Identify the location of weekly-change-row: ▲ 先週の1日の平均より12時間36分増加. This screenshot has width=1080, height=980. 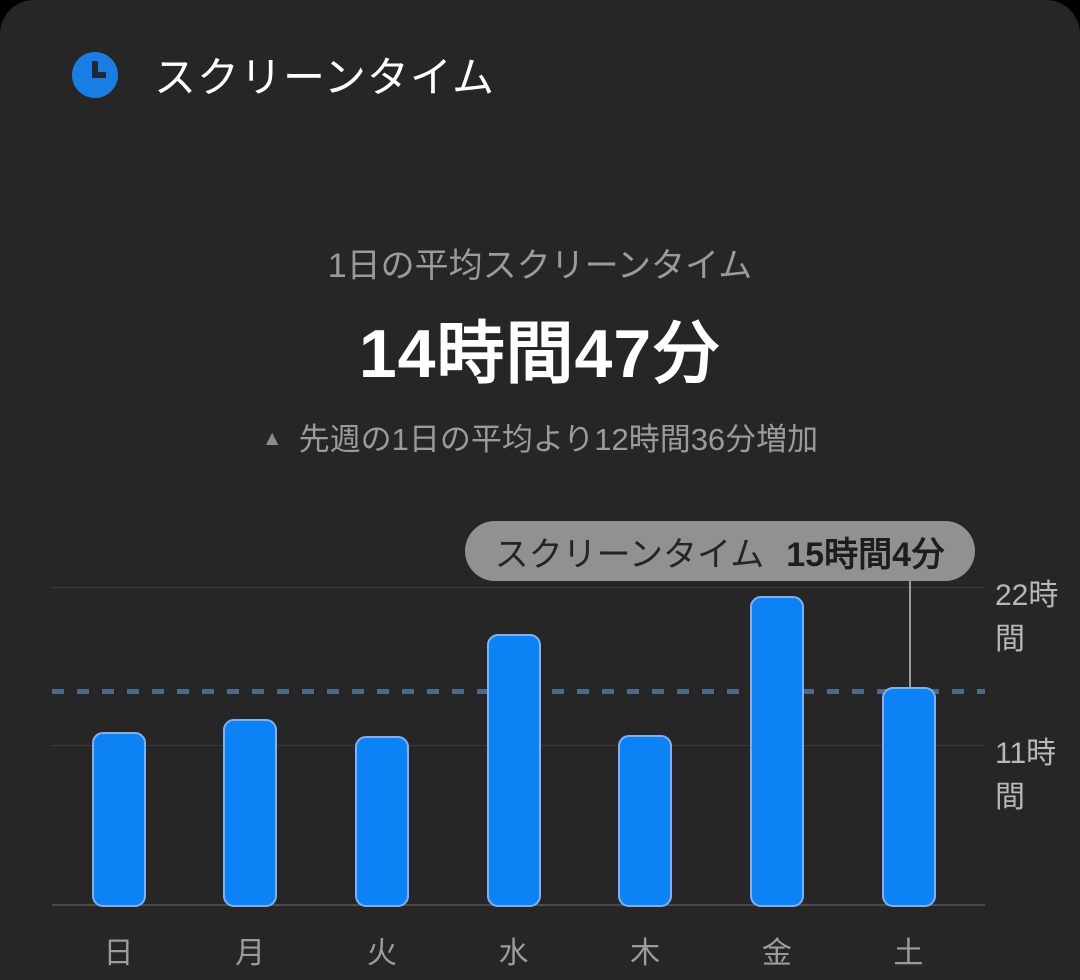
(540, 436).